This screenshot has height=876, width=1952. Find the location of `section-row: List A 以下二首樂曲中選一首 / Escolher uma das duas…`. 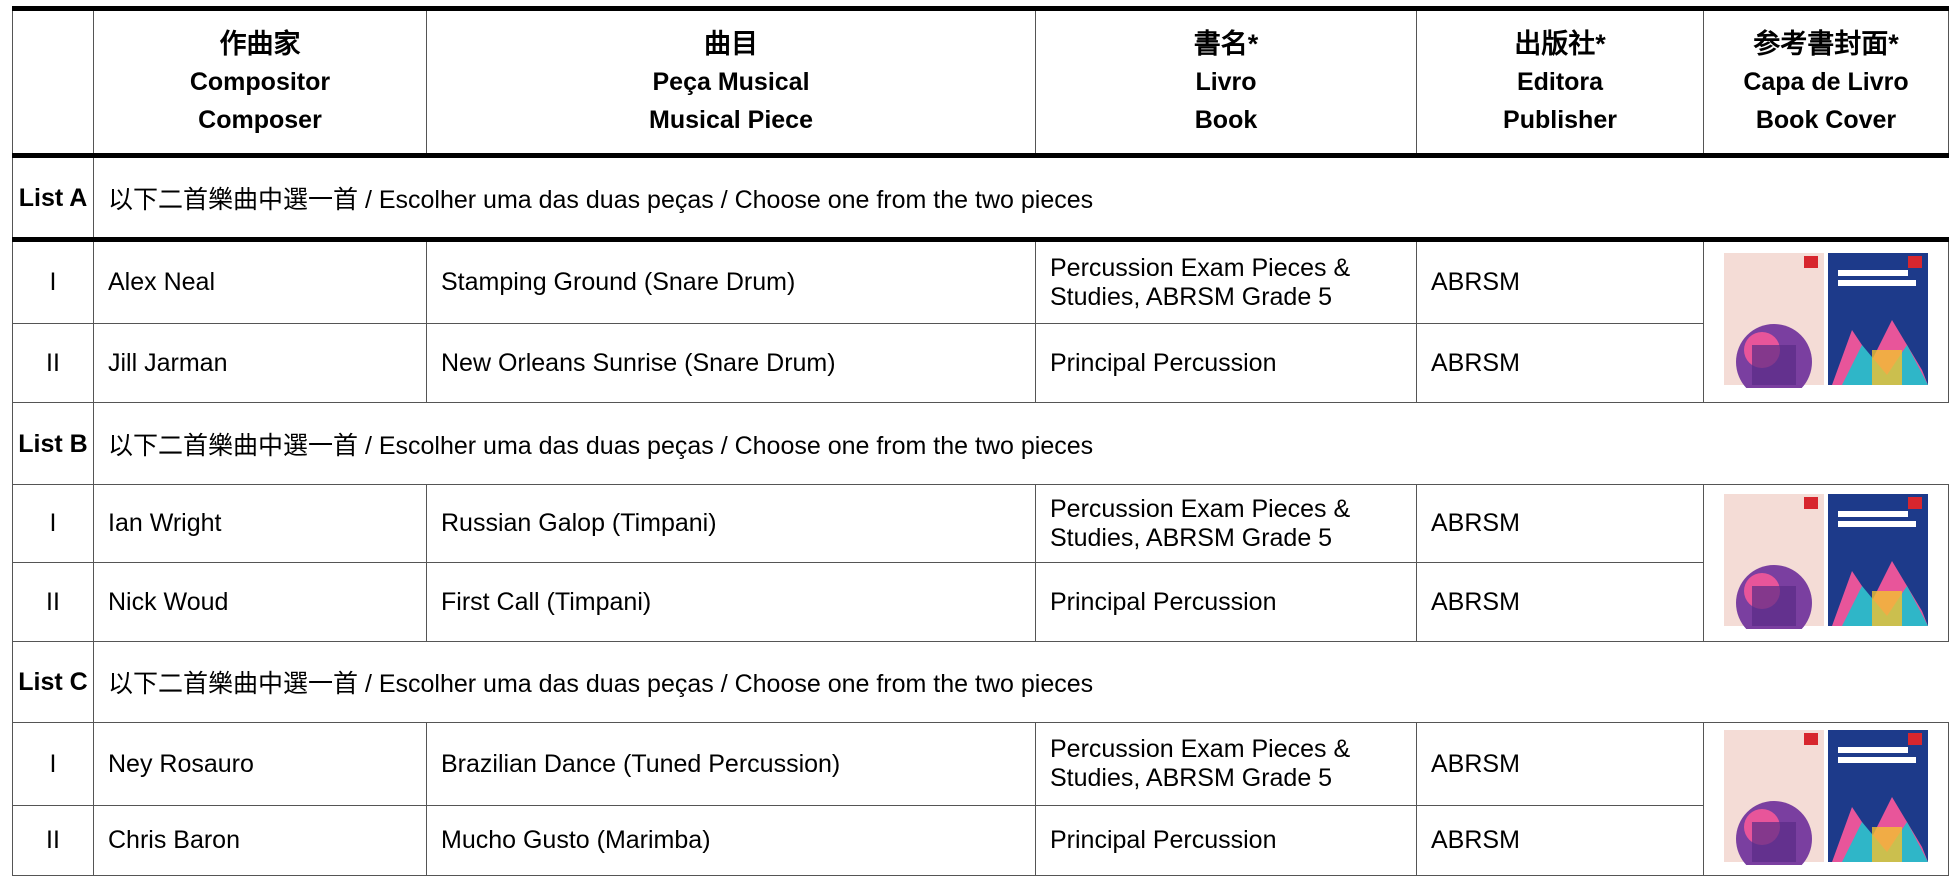

section-row: List A 以下二首樂曲中選一首 / Escolher uma das duas… is located at coordinates (980, 198).